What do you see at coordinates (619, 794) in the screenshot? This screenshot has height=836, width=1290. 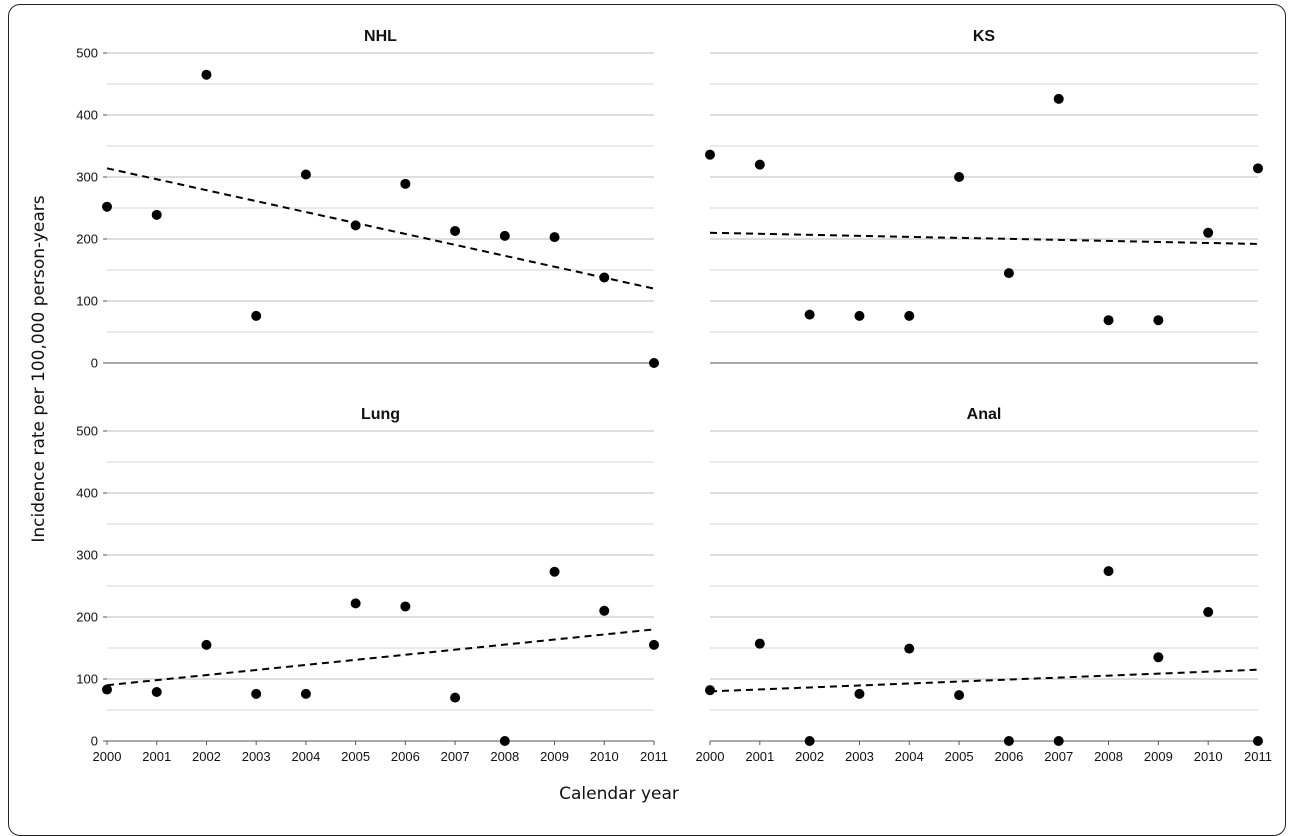 I see `x-axis-label: Calendar year` at bounding box center [619, 794].